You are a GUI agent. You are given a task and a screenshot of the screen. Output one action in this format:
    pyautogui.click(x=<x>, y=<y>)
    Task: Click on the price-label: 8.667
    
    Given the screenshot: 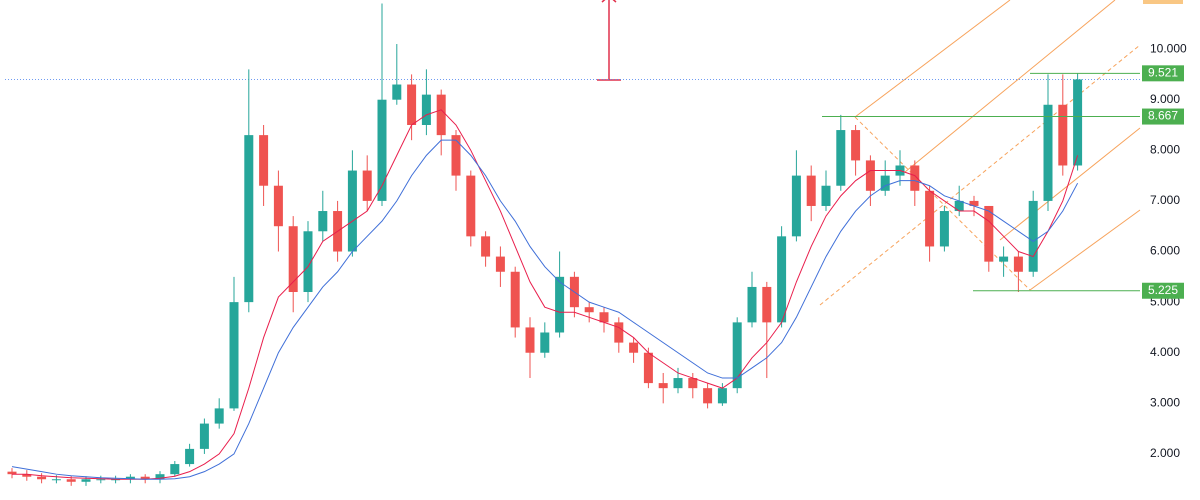 What is the action you would take?
    pyautogui.click(x=1163, y=116)
    